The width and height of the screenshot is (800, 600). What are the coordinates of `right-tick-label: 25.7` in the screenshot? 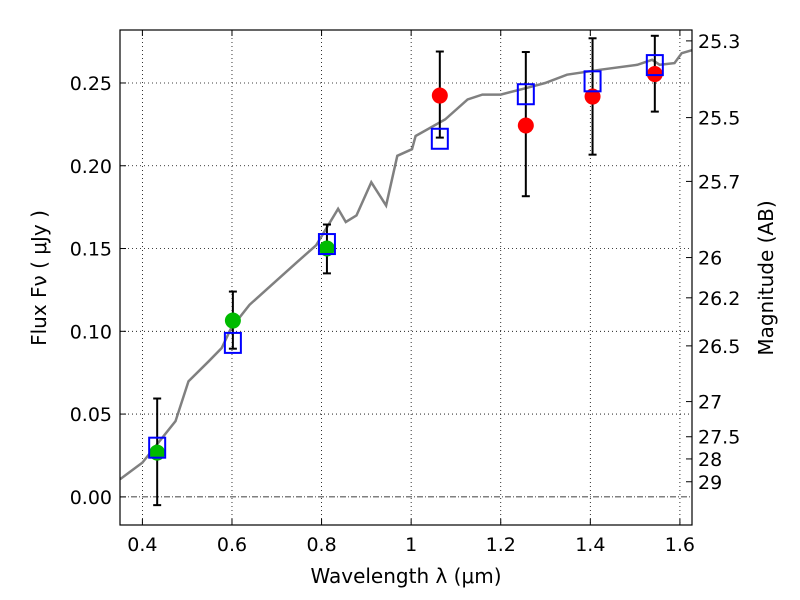 It's located at (719, 182).